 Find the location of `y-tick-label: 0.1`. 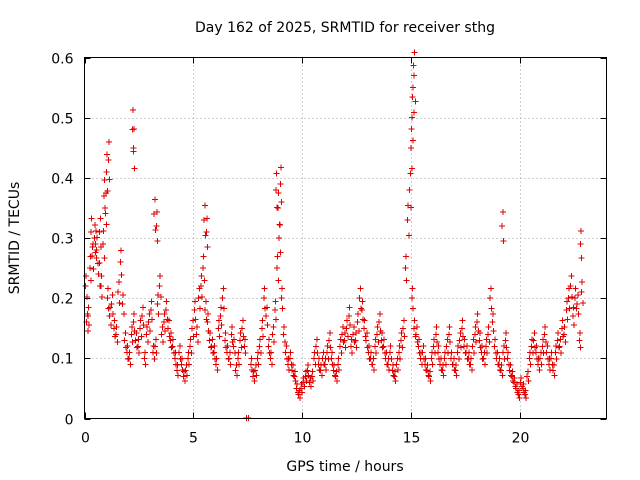

y-tick-label: 0.1 is located at coordinates (62, 360).